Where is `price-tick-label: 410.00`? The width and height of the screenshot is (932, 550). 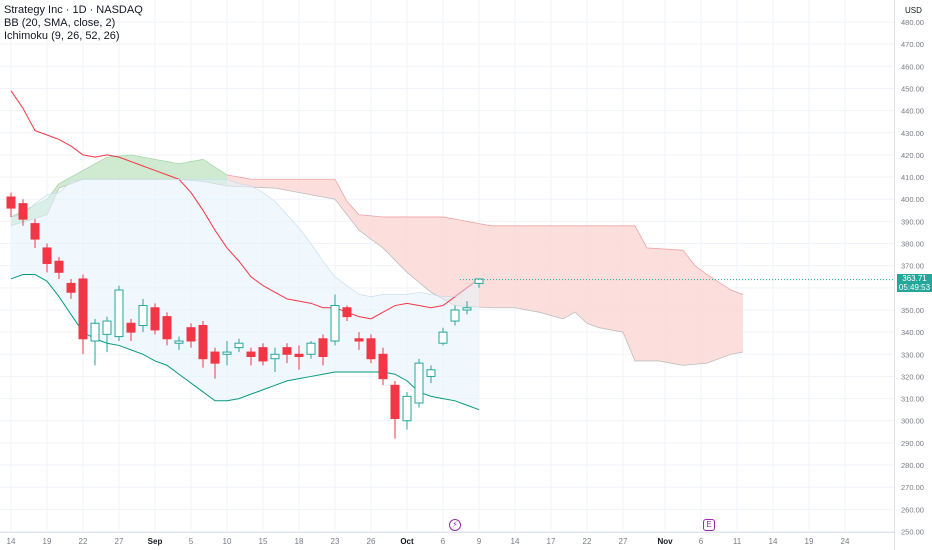 price-tick-label: 410.00 is located at coordinates (912, 177).